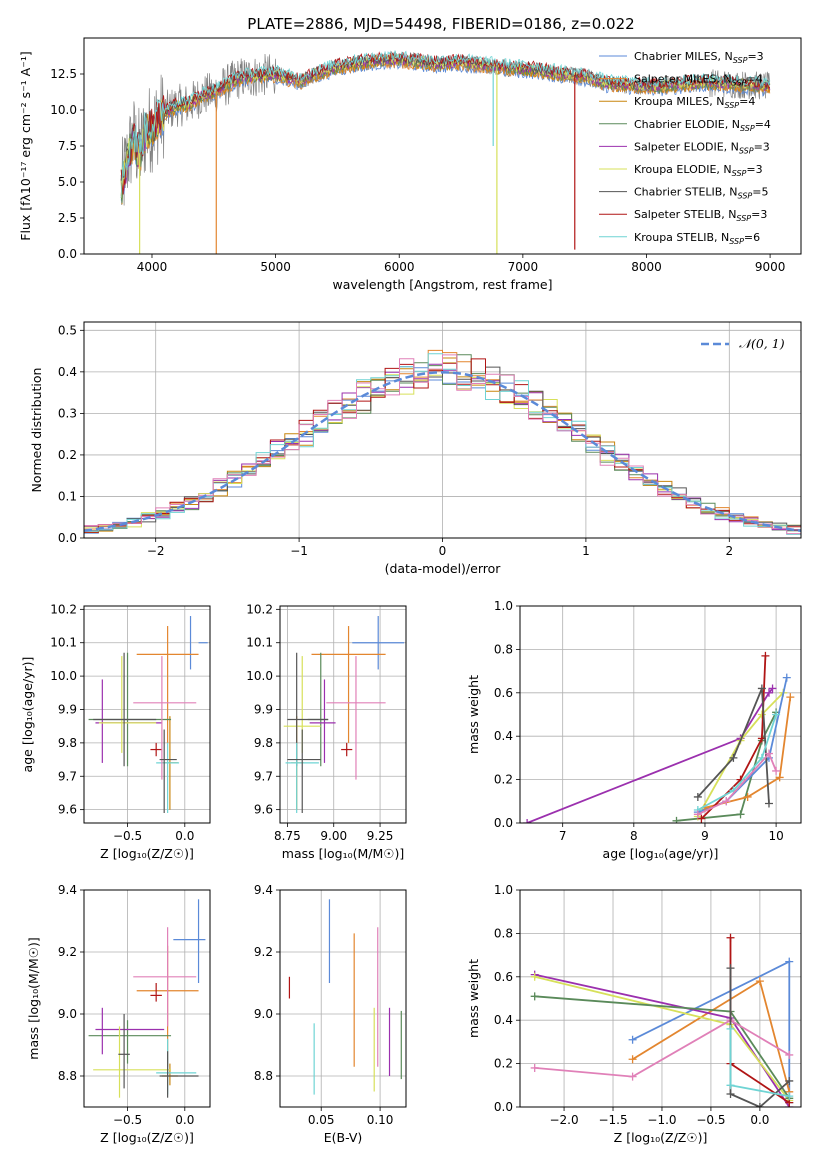 Image resolution: width=819 pixels, height=1170 pixels. I want to click on y-axis-label: mass [log₁₀(M/M☉)], so click(33, 998).